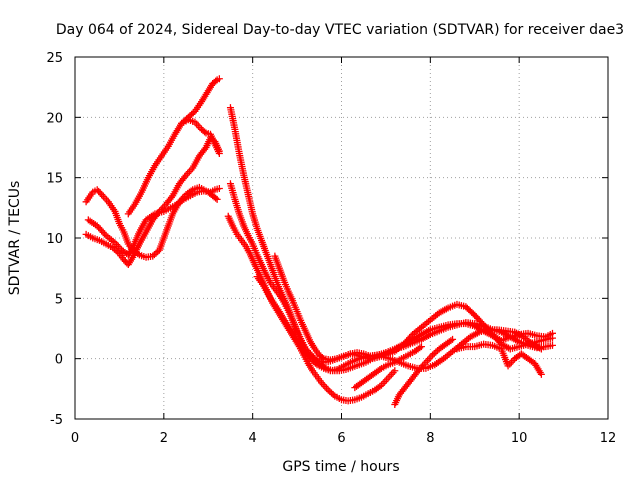 The height and width of the screenshot is (480, 640). What do you see at coordinates (253, 438) in the screenshot?
I see `x-tick-label: 4` at bounding box center [253, 438].